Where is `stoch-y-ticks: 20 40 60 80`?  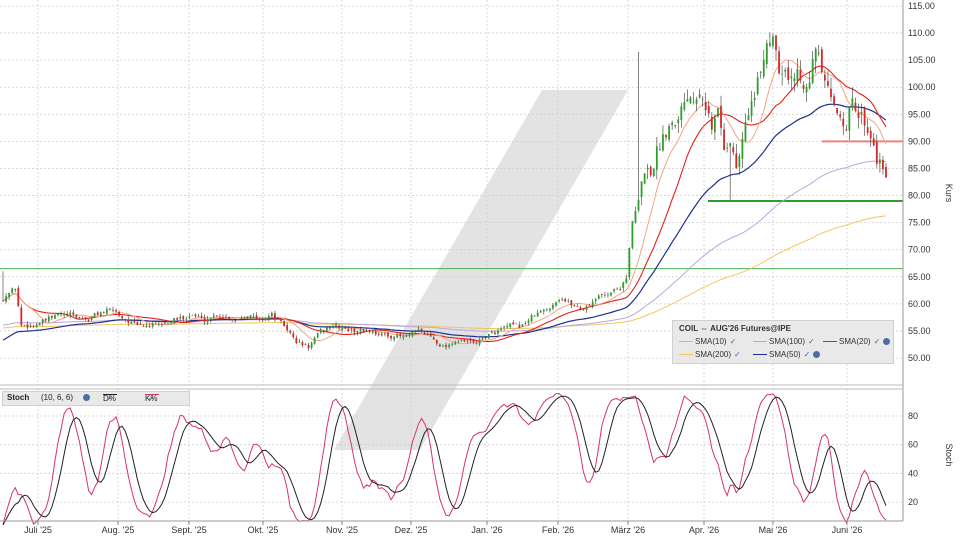 stoch-y-ticks: 20 40 60 80 is located at coordinates (913, 459).